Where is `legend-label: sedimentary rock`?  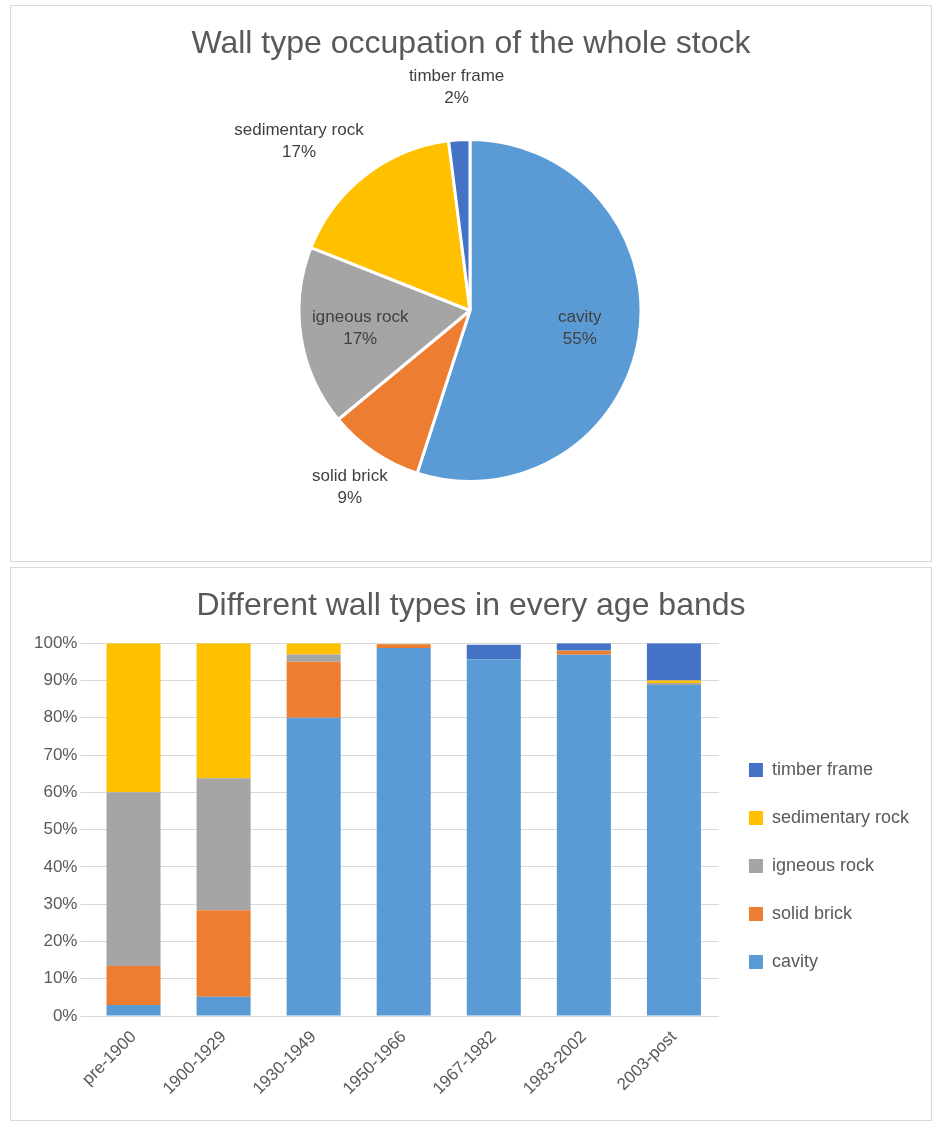
legend-label: sedimentary rock is located at coordinates (840, 816).